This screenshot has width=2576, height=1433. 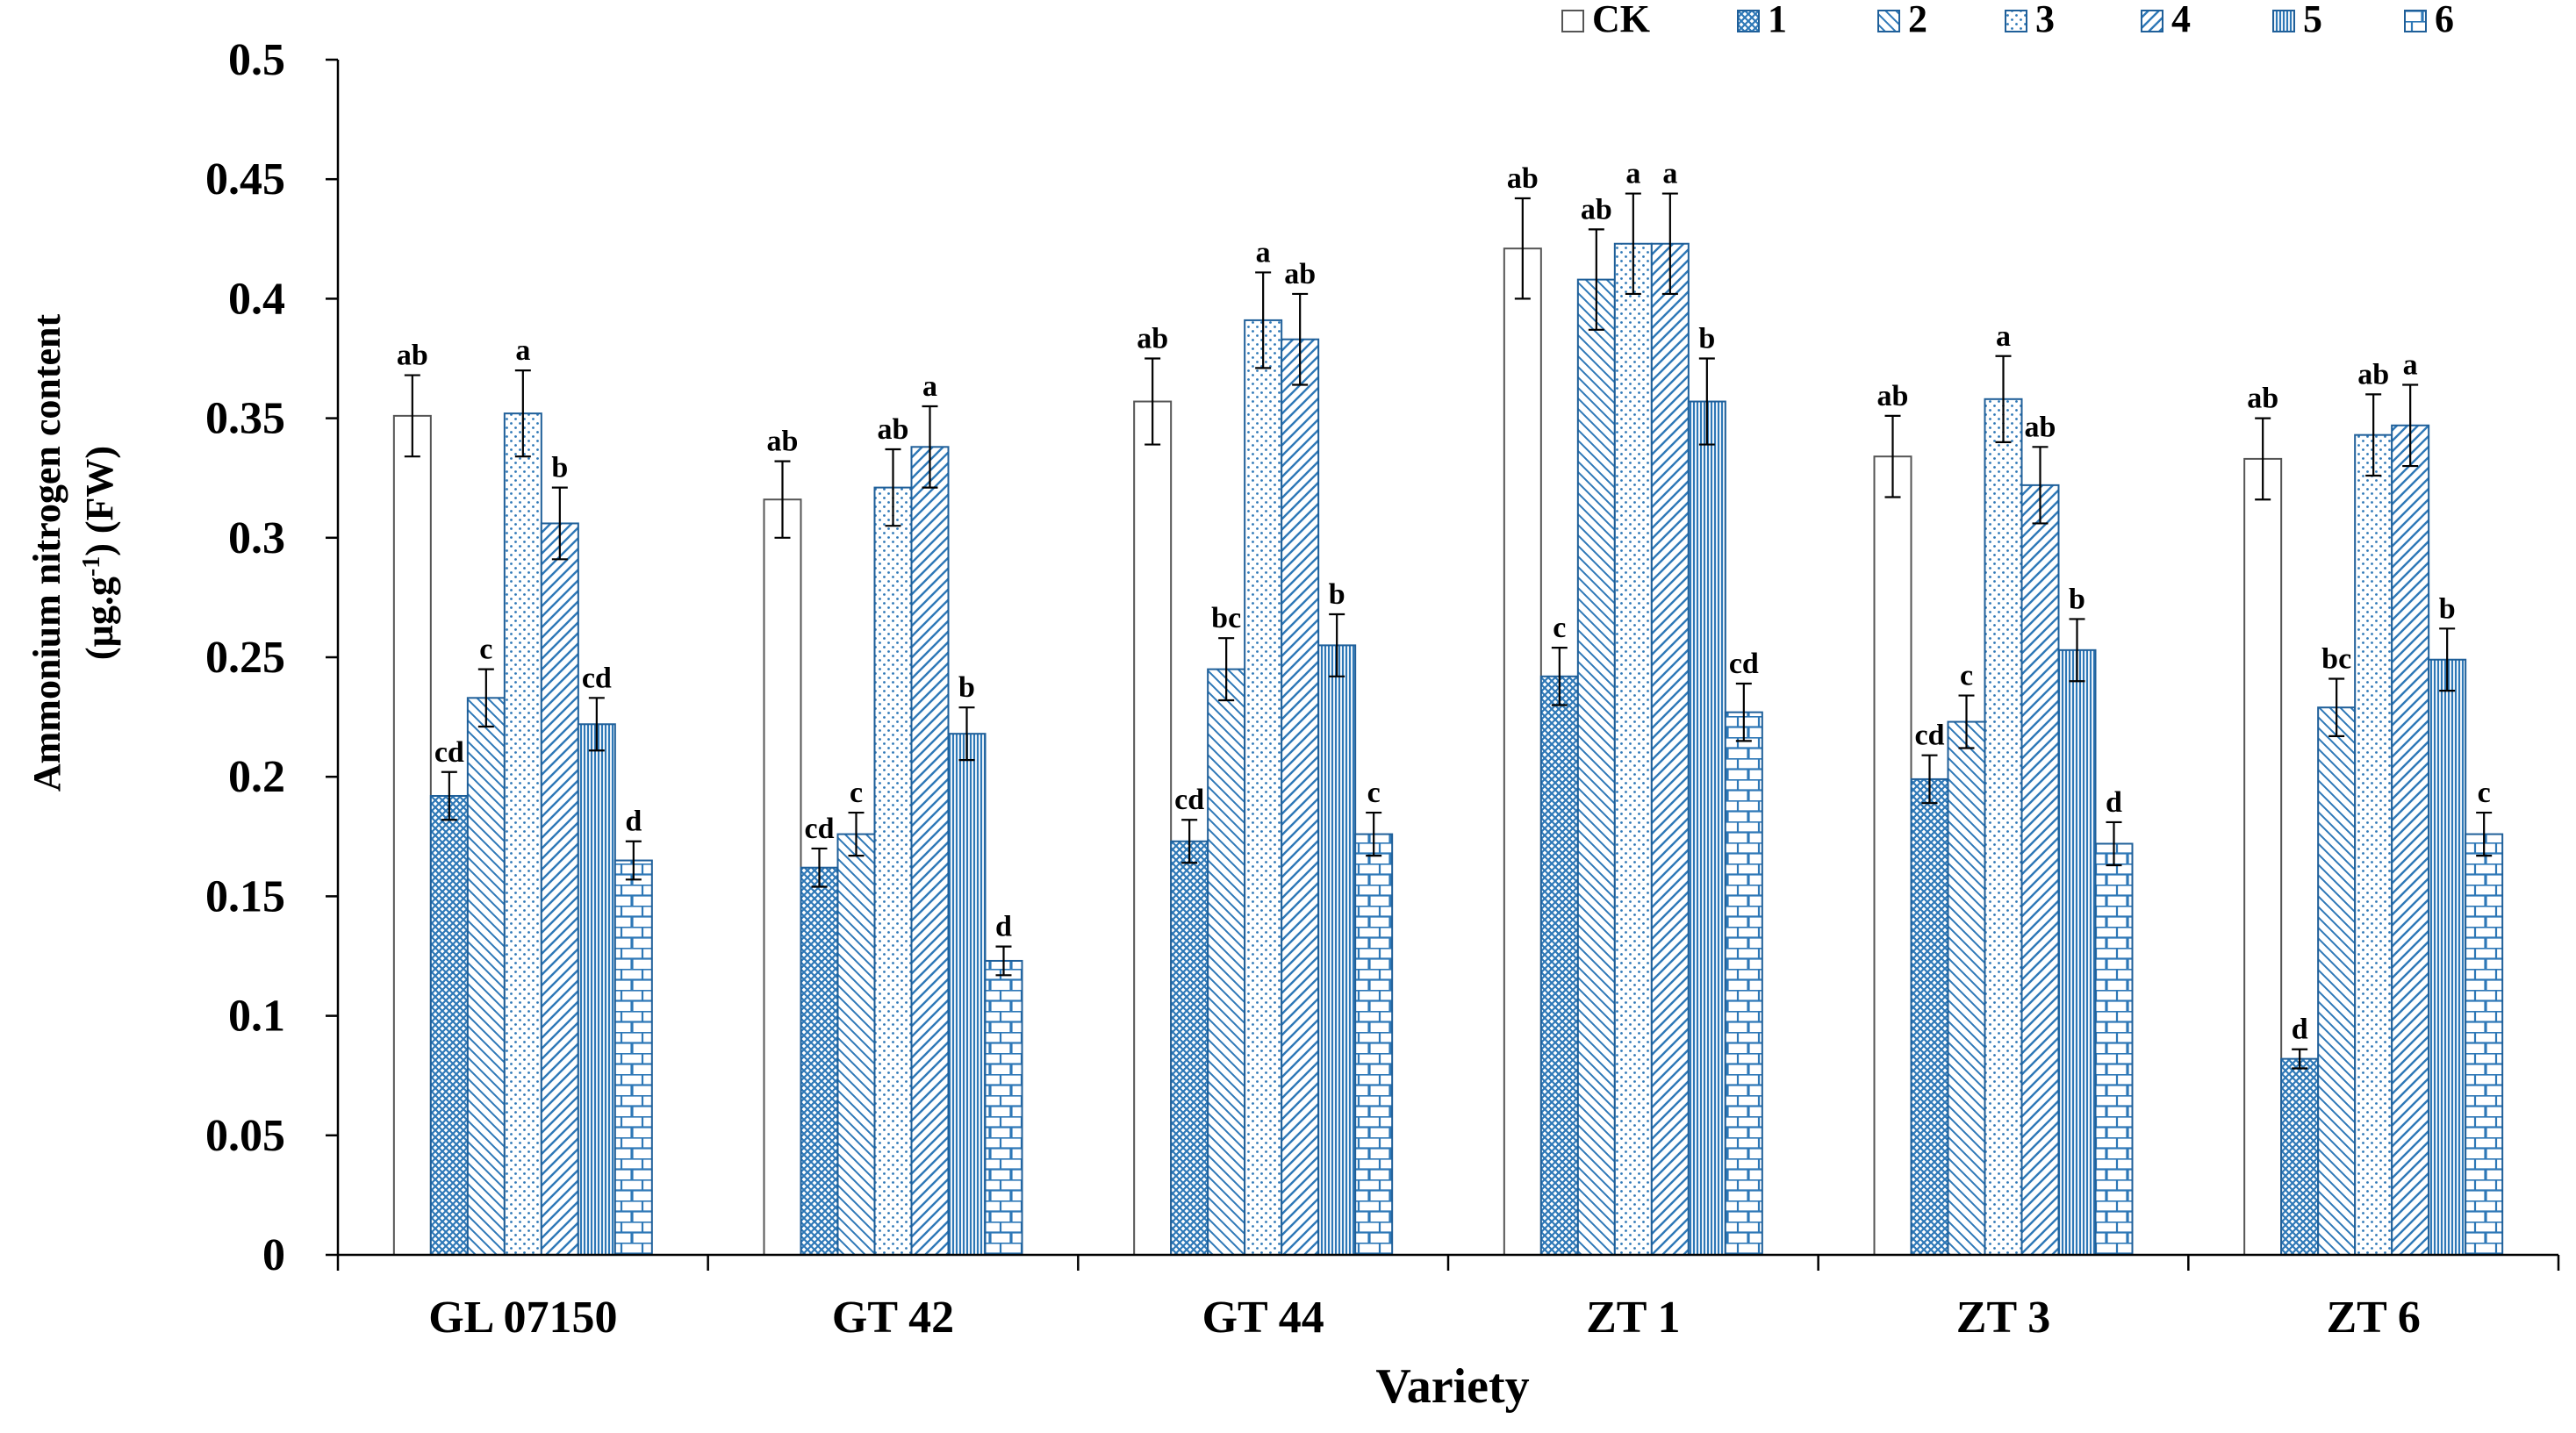 What do you see at coordinates (1263, 1318) in the screenshot?
I see `x-tick-label: GT 44` at bounding box center [1263, 1318].